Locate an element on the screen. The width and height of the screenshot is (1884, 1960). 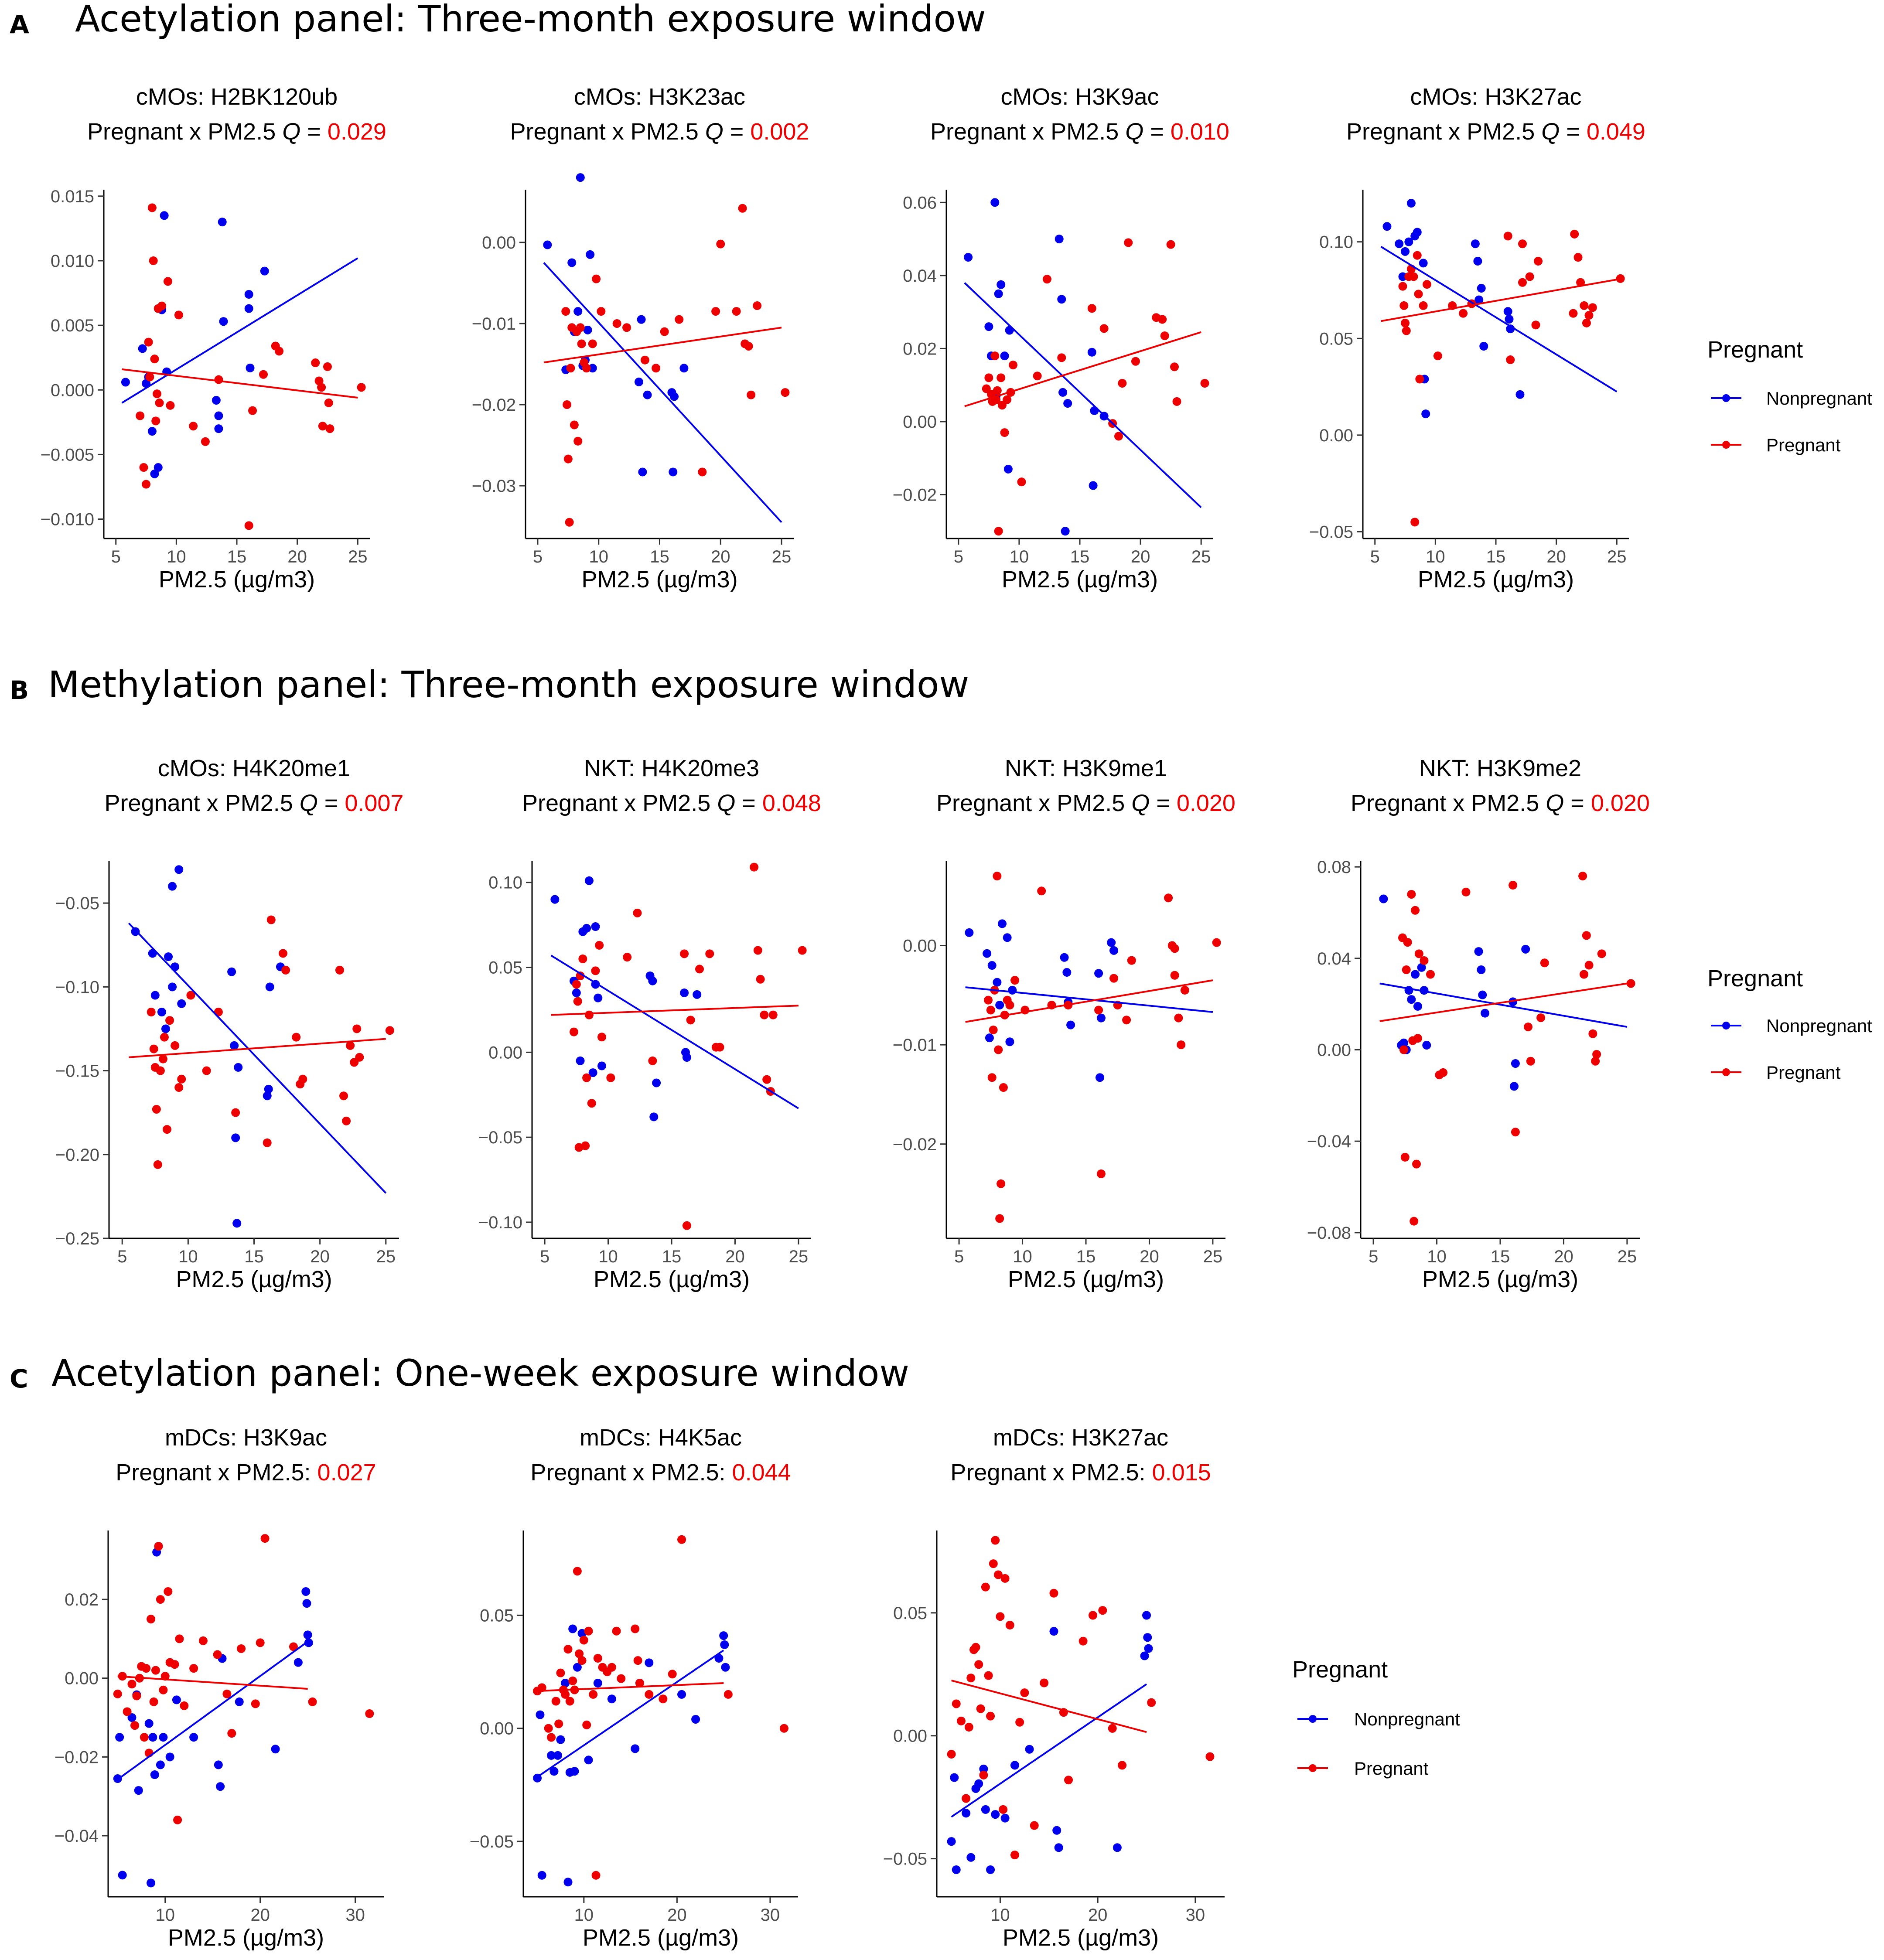
y-tick-label: −0.02 is located at coordinates (494, 405).